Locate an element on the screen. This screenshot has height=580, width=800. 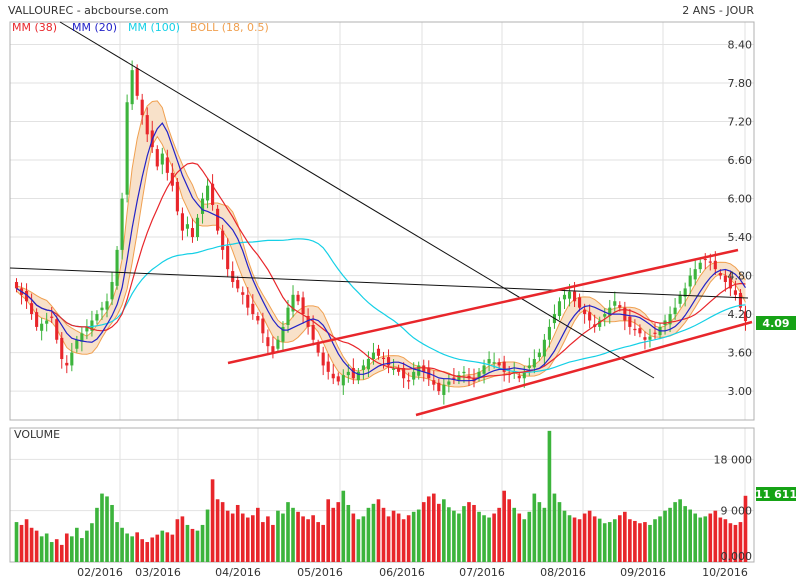
y-tick-label: 6.00 is located at coordinates (740, 199).